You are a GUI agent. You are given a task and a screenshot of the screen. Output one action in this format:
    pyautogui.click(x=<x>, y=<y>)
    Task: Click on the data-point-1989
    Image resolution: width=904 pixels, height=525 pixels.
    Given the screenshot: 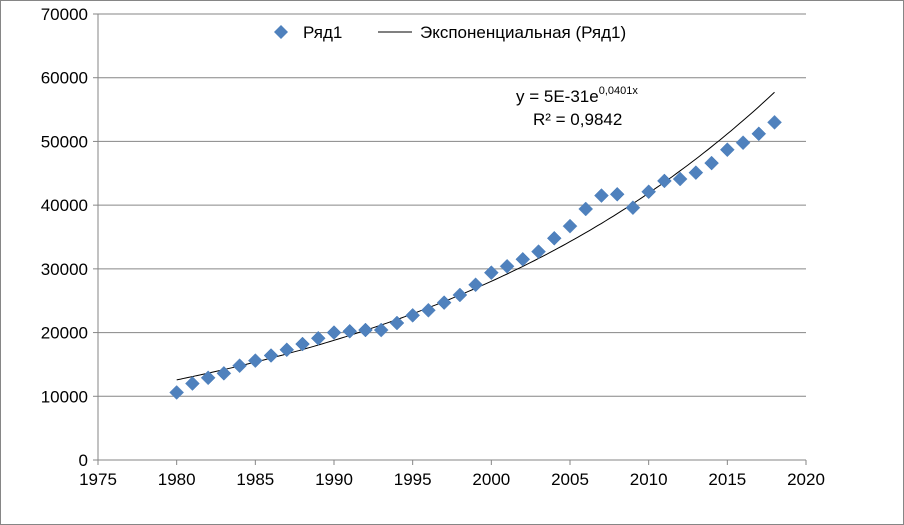 What is the action you would take?
    pyautogui.click(x=318, y=338)
    